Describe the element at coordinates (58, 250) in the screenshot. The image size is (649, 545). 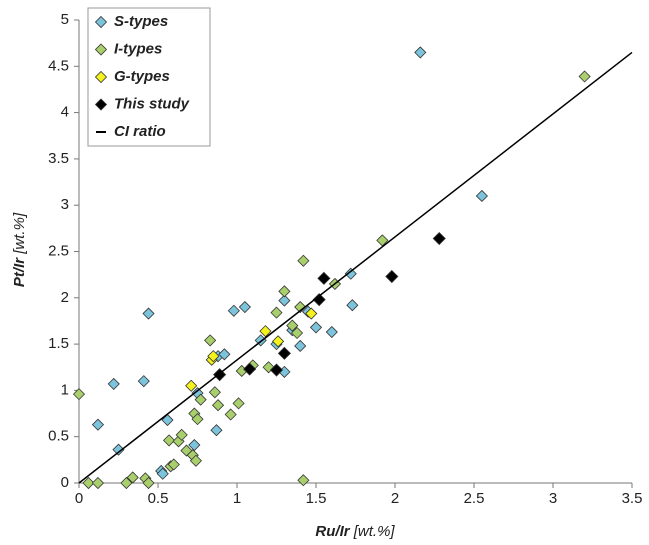
I see `y-tick-label: 2.5` at that location.